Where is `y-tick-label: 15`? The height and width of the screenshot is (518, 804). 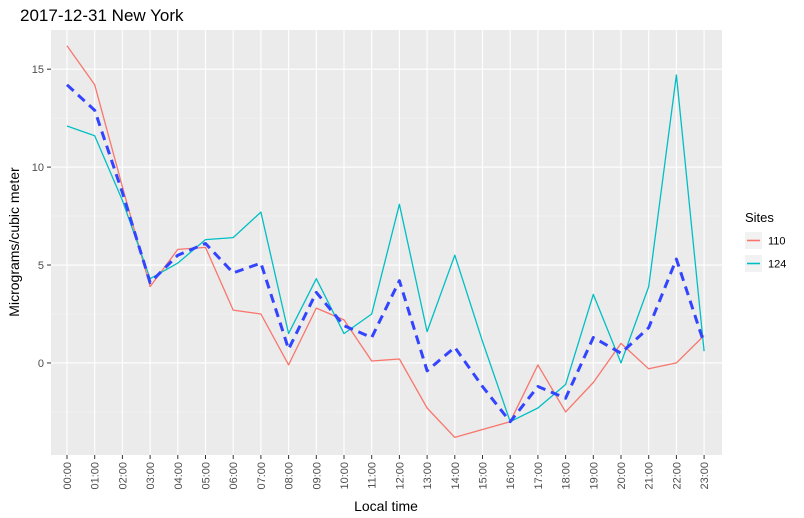 y-tick-label: 15 is located at coordinates (38, 70).